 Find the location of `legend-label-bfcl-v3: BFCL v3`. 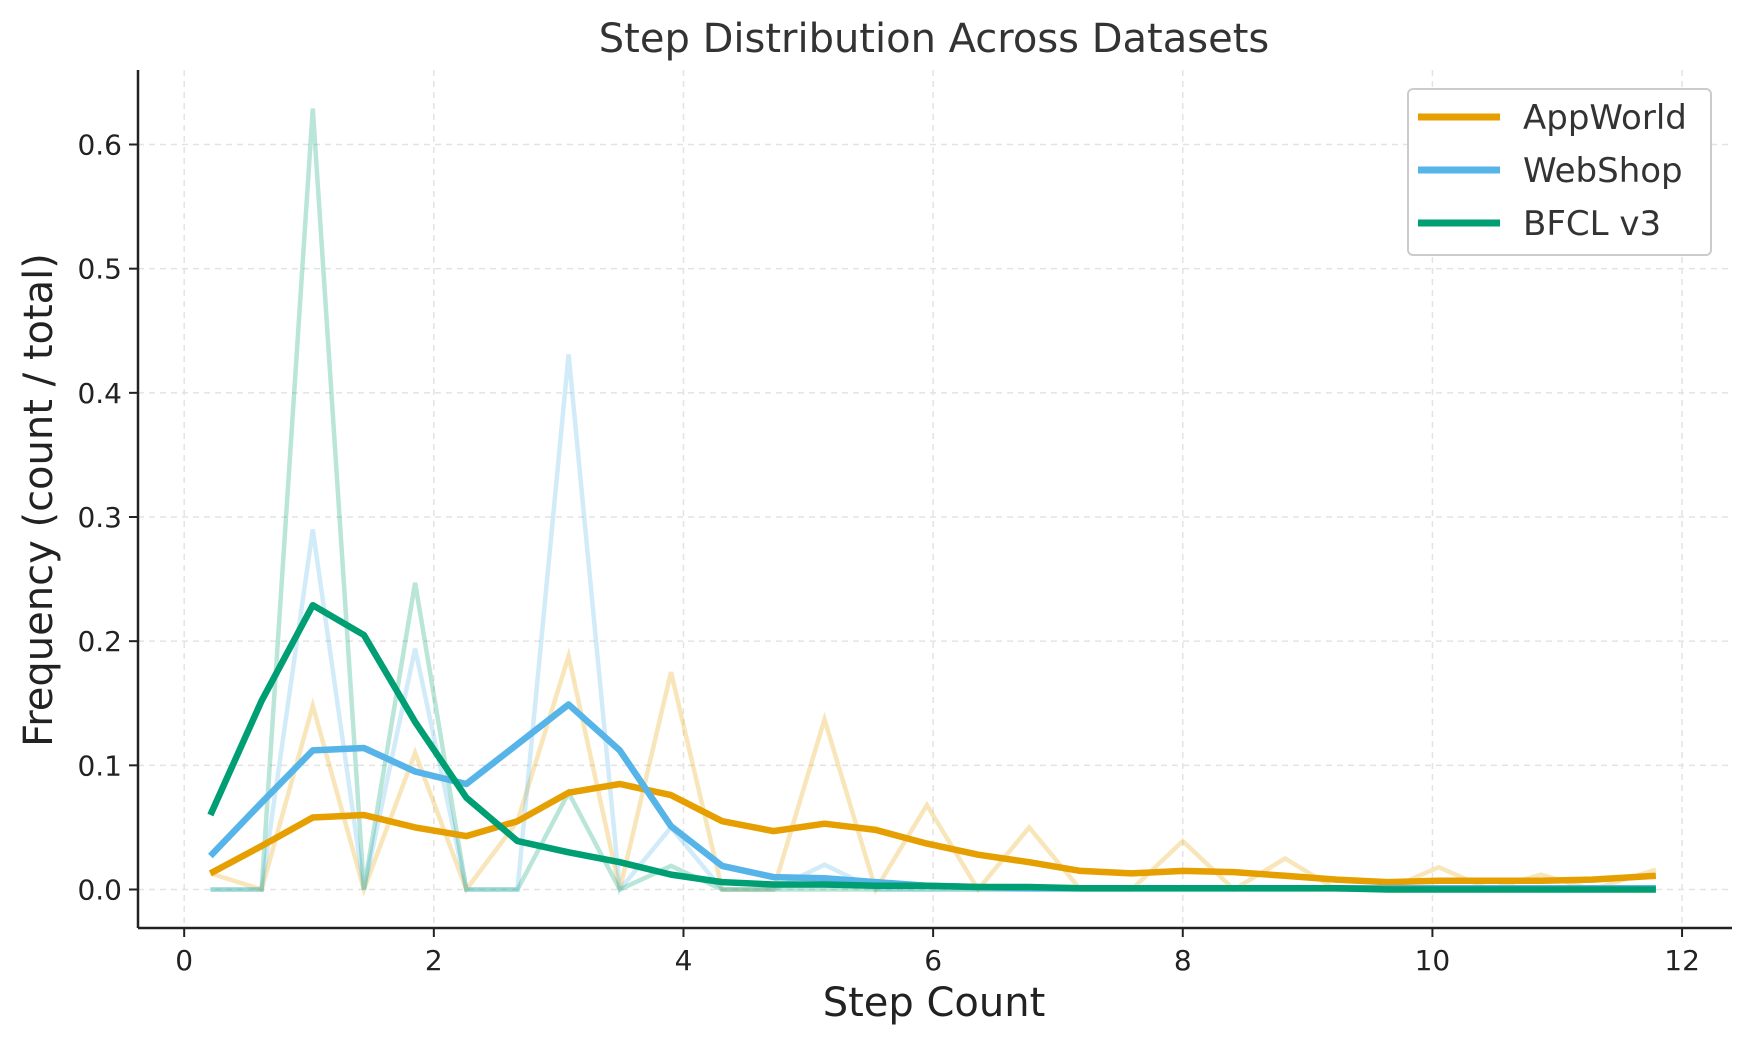

legend-label-bfcl-v3: BFCL v3 is located at coordinates (1592, 224).